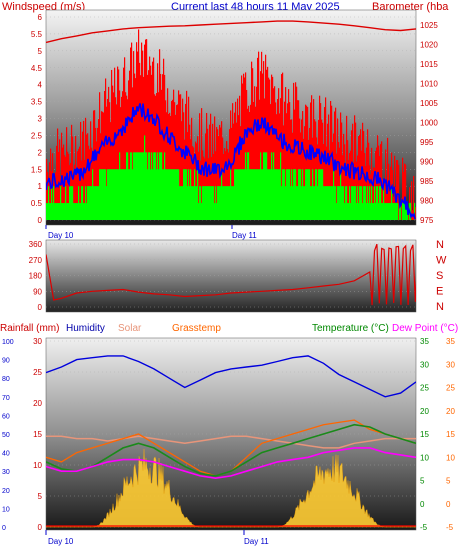  Describe the element at coordinates (40, 220) in the screenshot. I see `tick-label: 0` at that location.